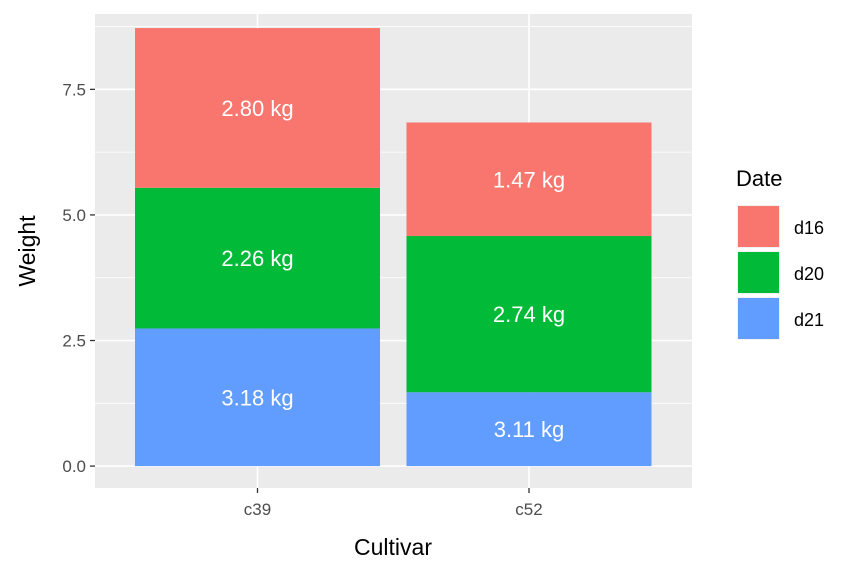 This screenshot has height=576, width=864. What do you see at coordinates (257, 509) in the screenshot?
I see `x-tick-label: c39` at bounding box center [257, 509].